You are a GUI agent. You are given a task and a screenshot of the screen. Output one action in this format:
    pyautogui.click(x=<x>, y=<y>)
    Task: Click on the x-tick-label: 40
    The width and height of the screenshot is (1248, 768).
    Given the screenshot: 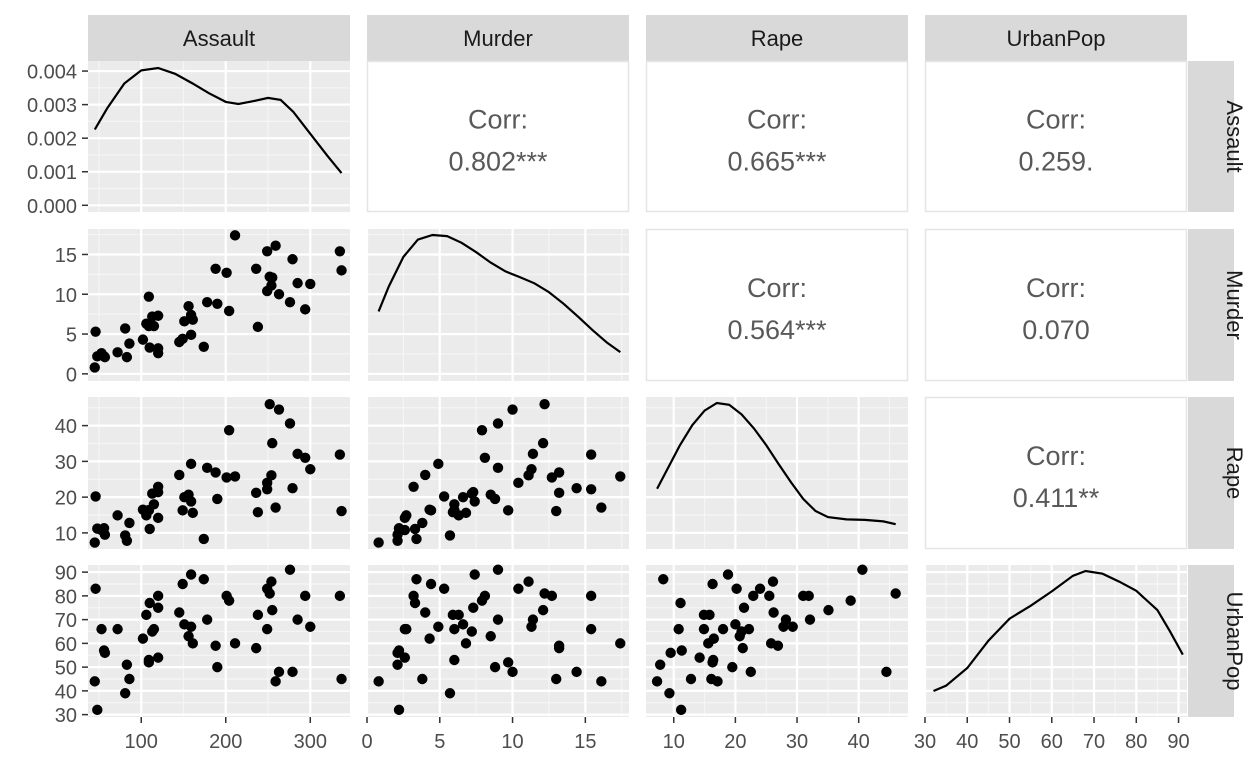 What is the action you would take?
    pyautogui.click(x=967, y=742)
    